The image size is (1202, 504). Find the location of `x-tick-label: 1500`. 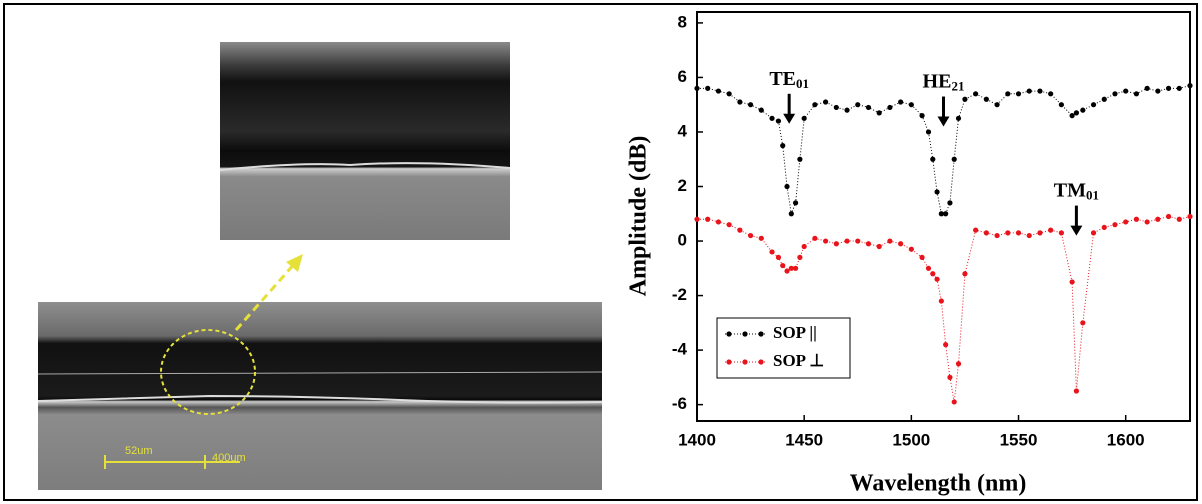

x-tick-label: 1500 is located at coordinates (911, 439).